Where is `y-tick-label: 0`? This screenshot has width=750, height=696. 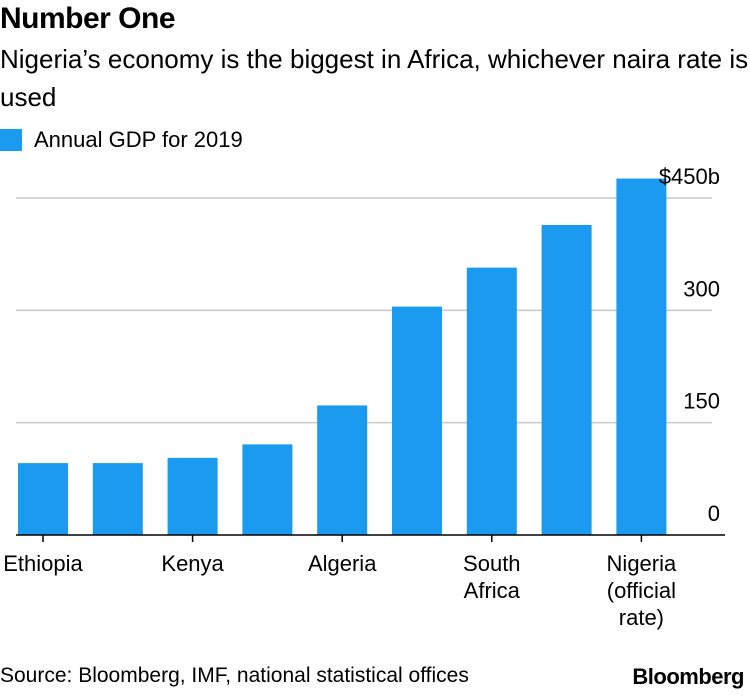 y-tick-label: 0 is located at coordinates (714, 513).